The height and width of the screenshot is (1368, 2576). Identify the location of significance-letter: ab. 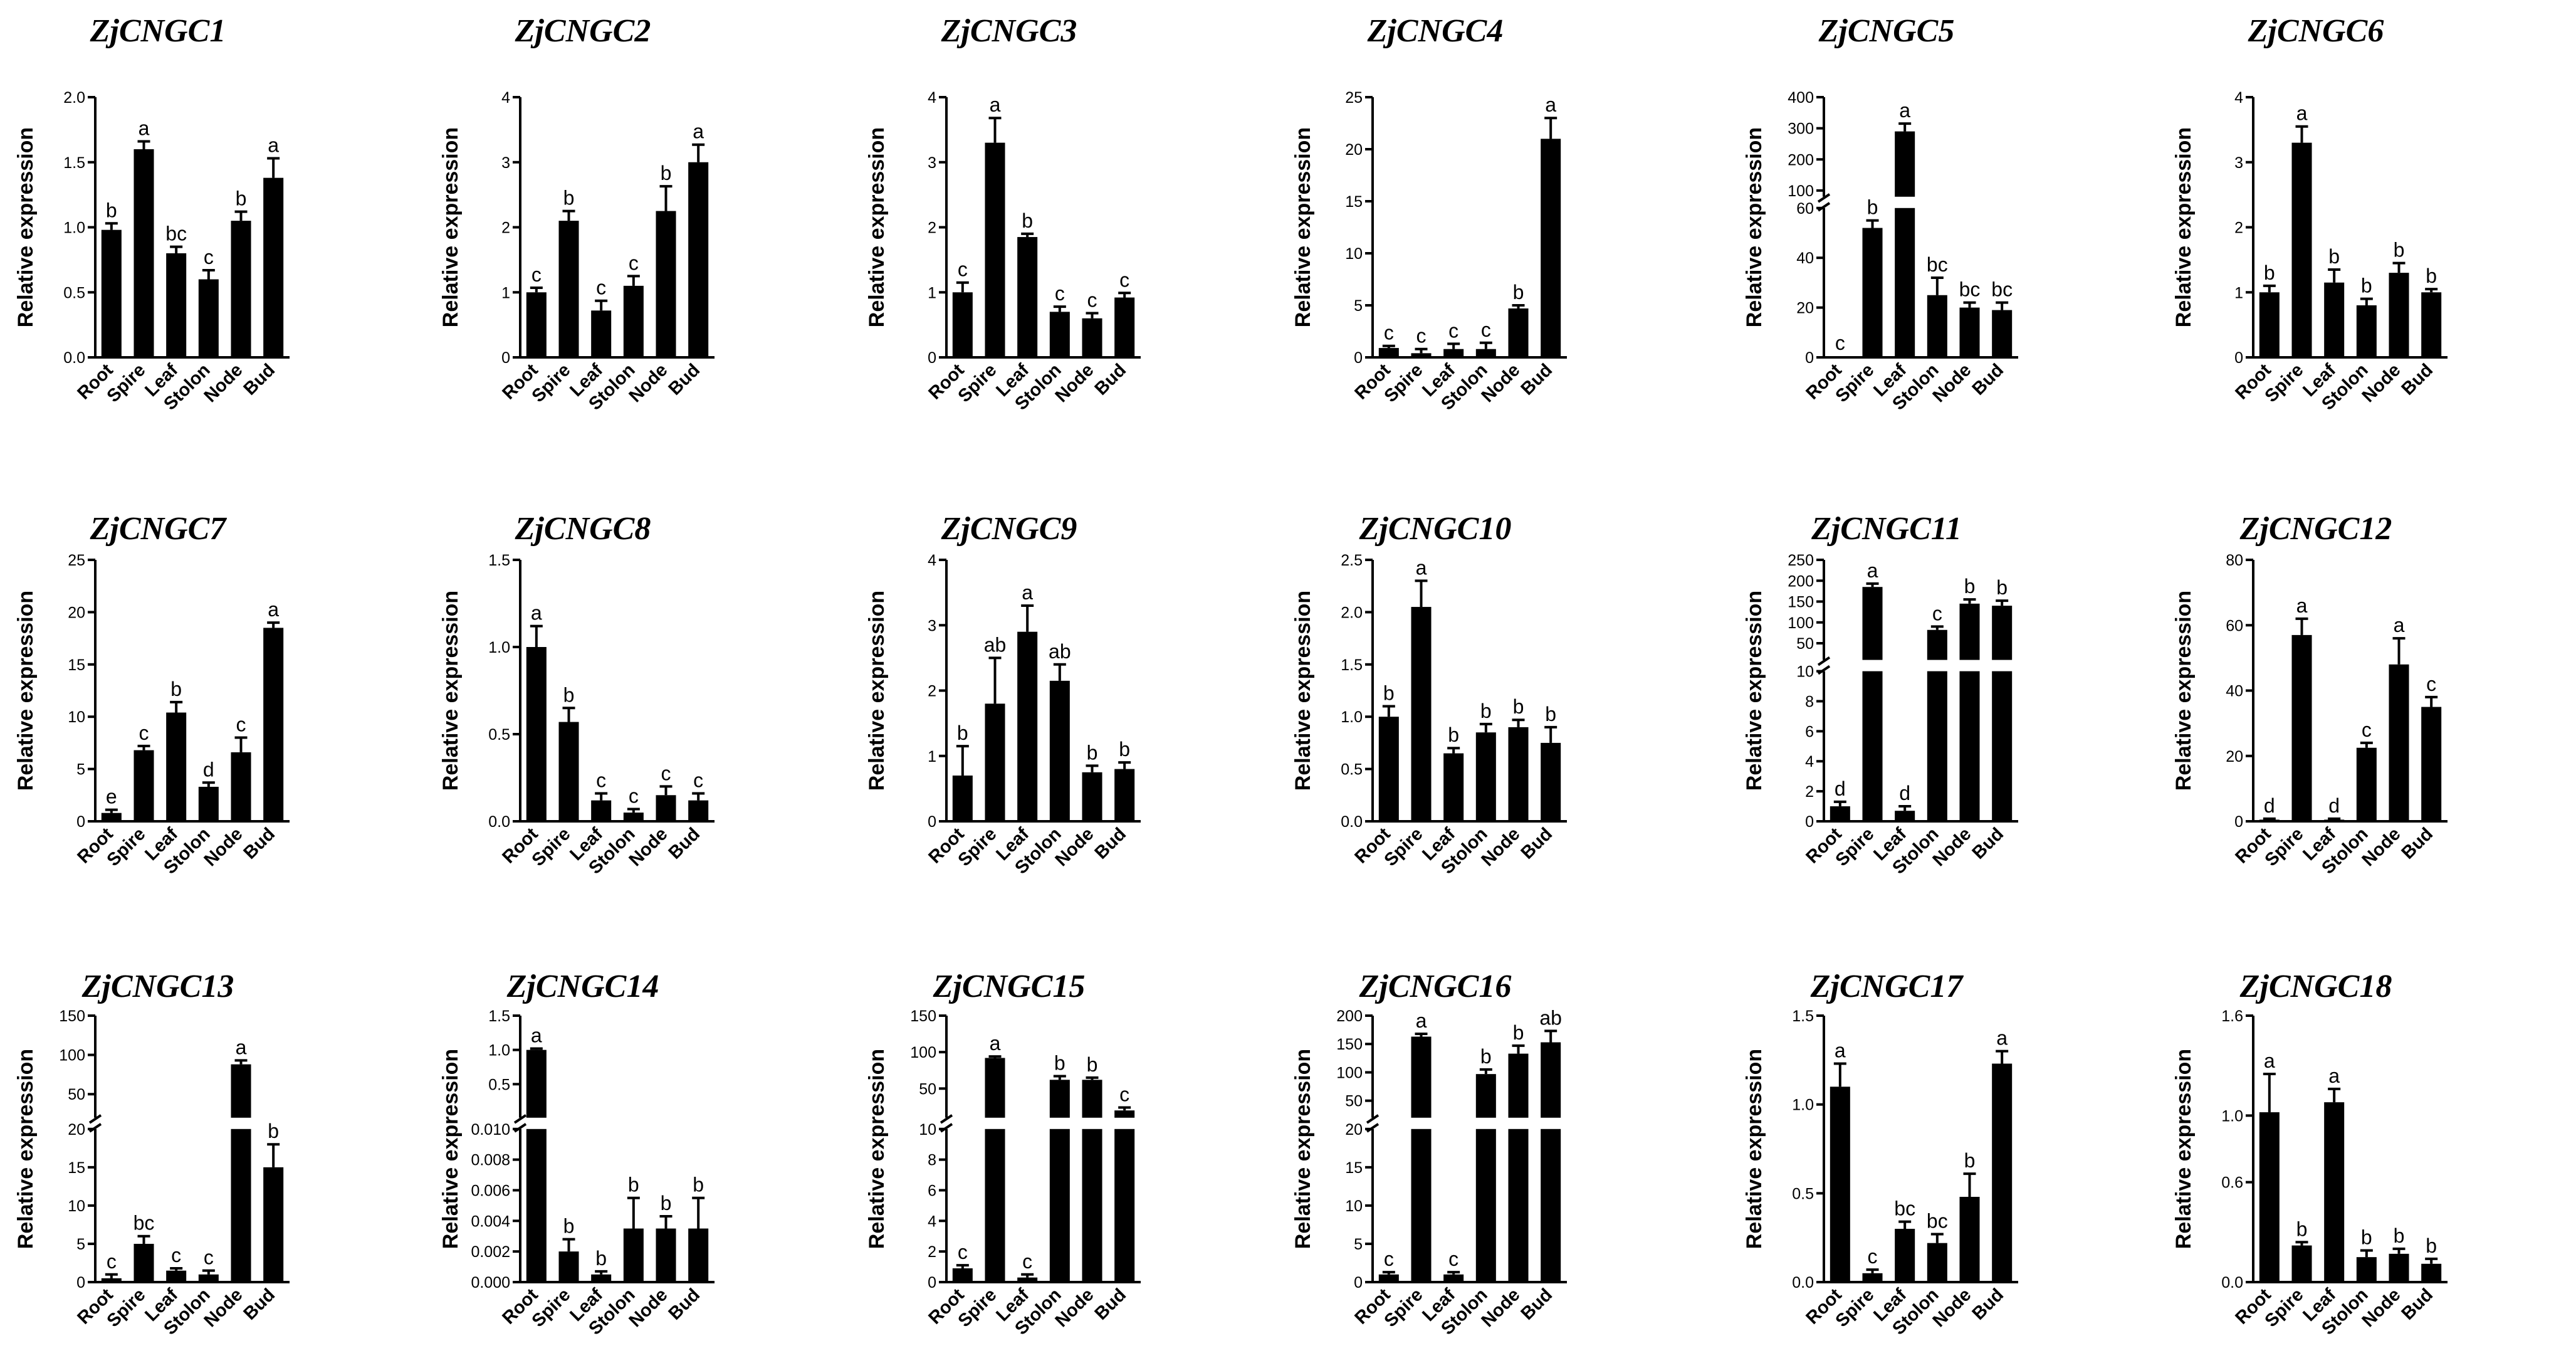
(1060, 651).